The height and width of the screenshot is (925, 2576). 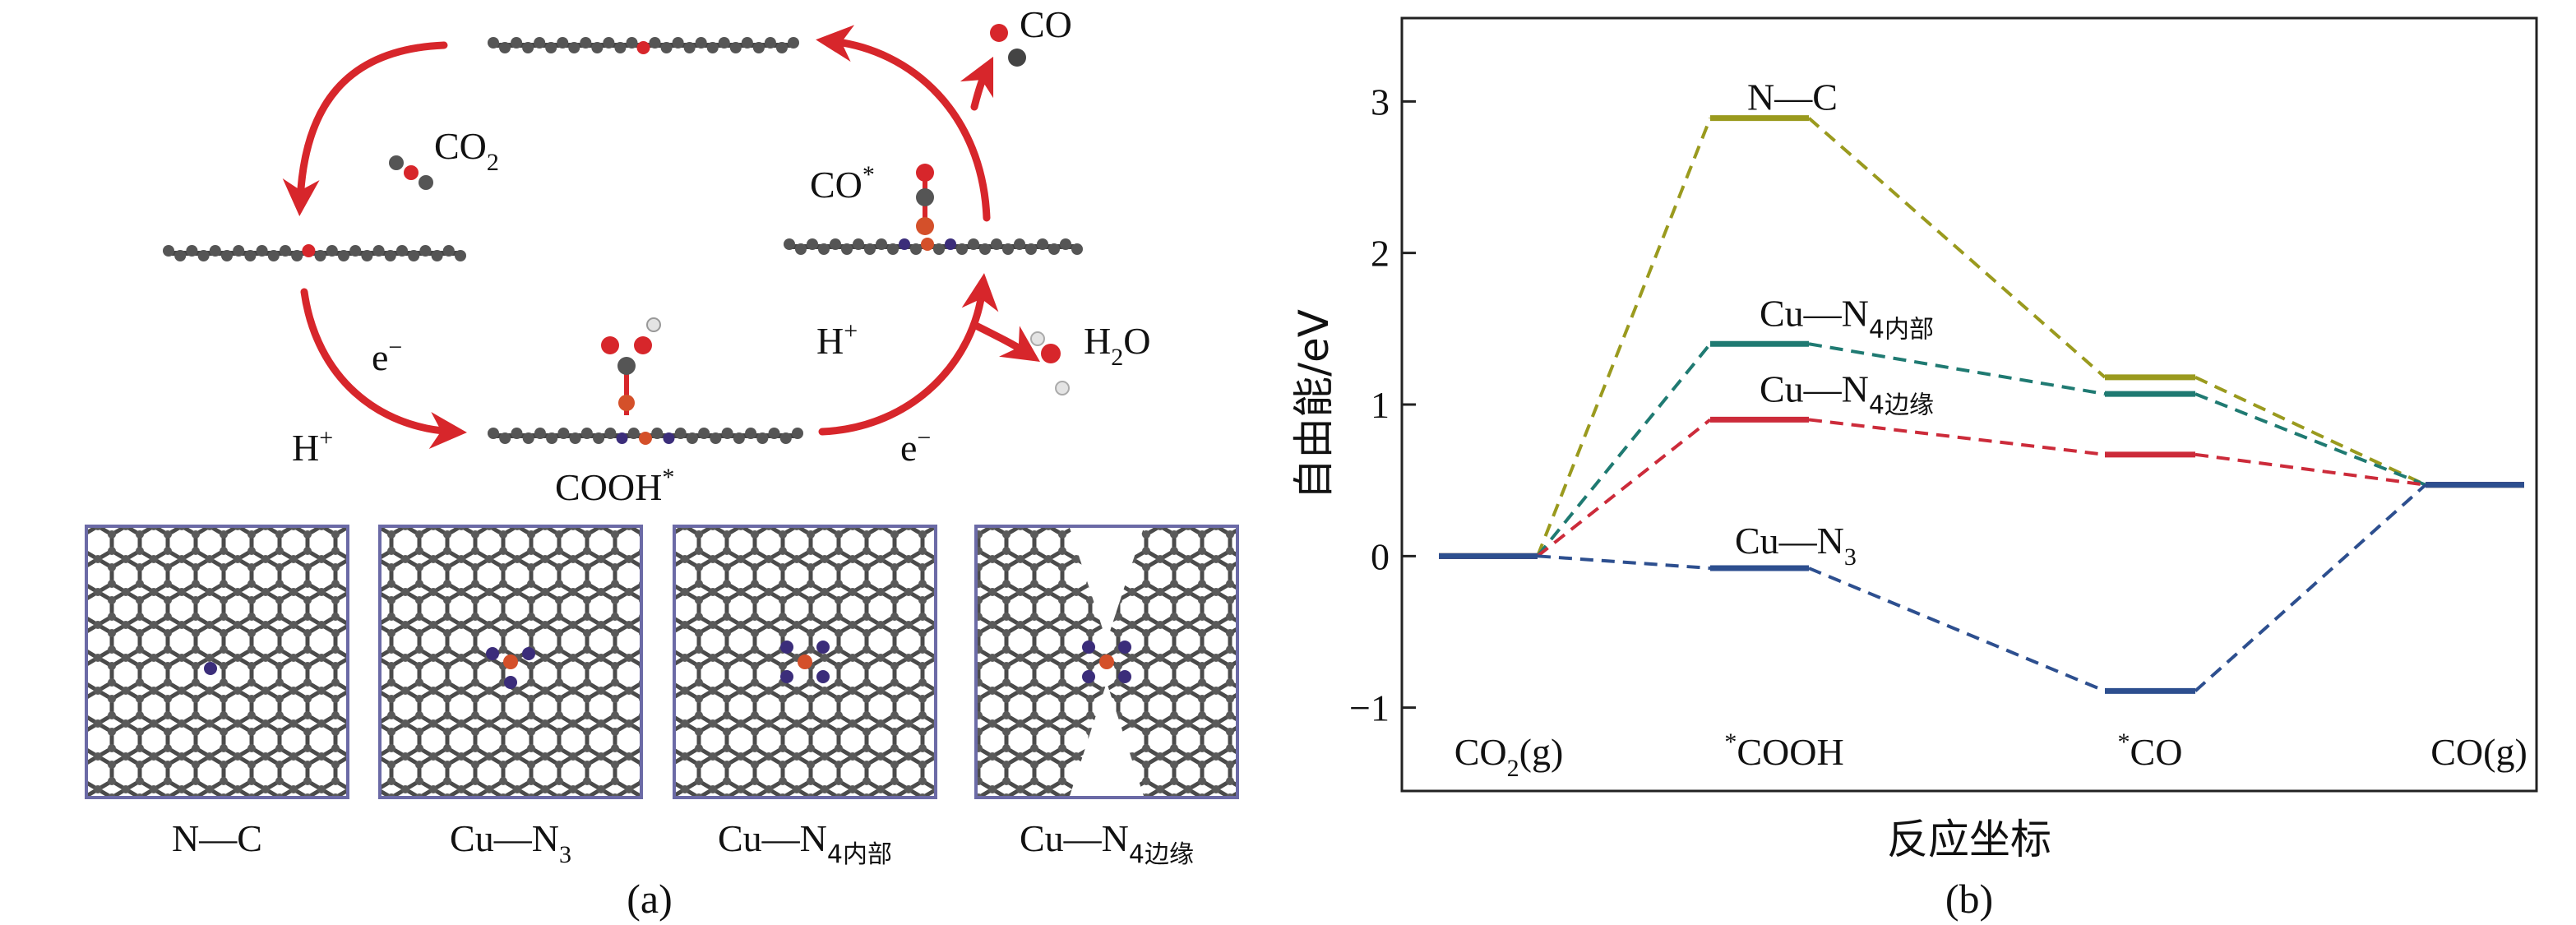 I want to click on reaction-arrows, so click(x=661, y=237).